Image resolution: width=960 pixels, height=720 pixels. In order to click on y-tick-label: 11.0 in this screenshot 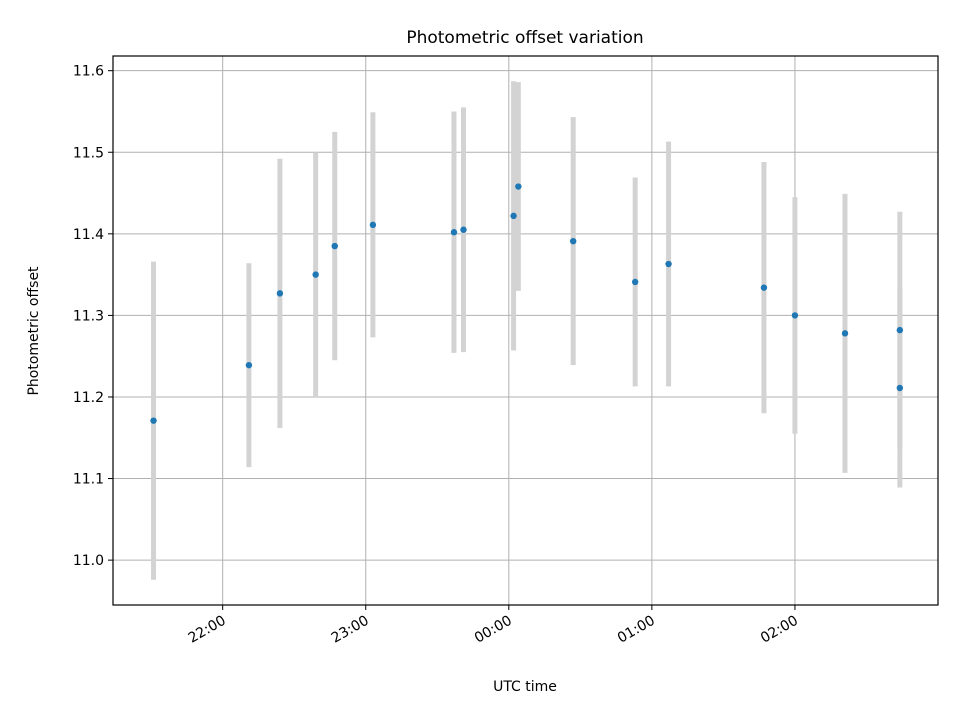, I will do `click(88, 561)`.